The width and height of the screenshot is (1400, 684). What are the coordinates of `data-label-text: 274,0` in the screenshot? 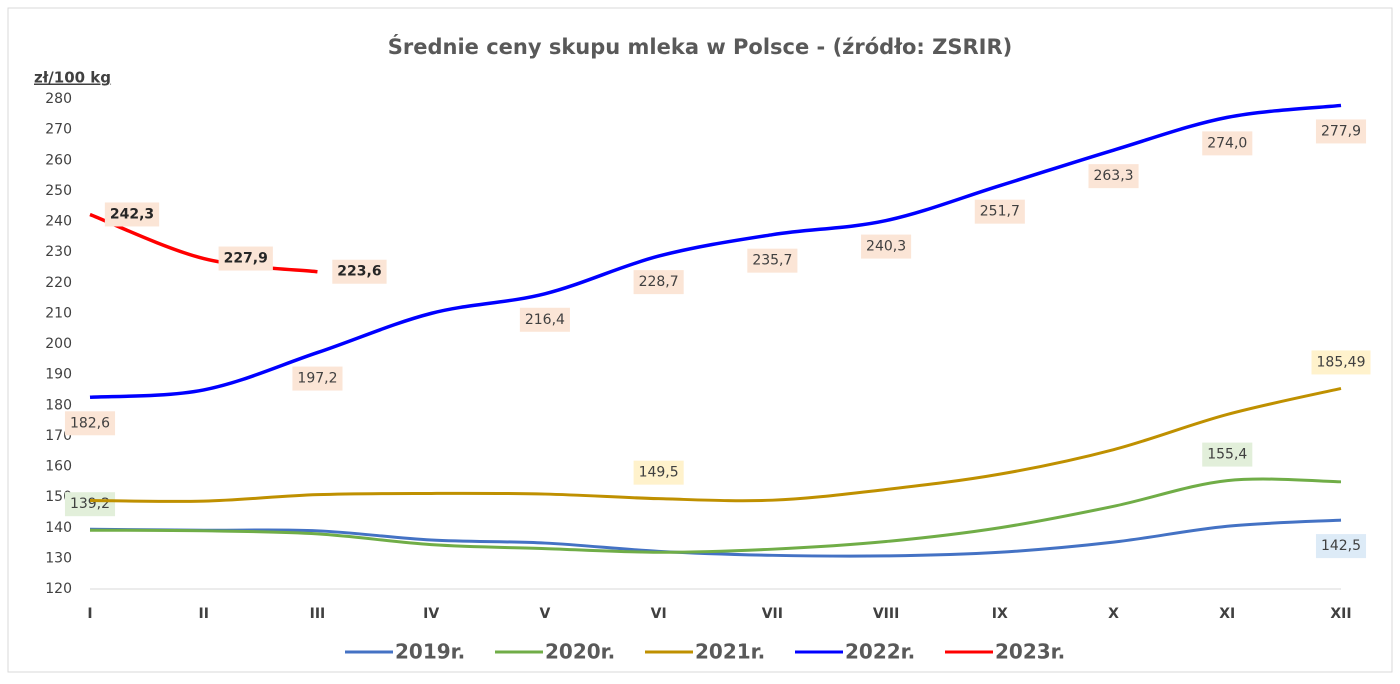 It's located at (1227, 143).